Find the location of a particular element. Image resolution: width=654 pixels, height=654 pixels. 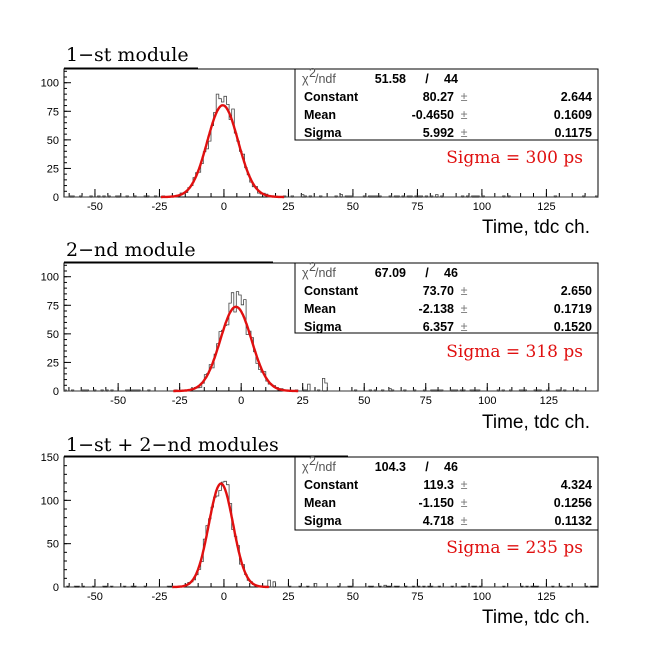

chi2-value: 51.58 is located at coordinates (390, 79).